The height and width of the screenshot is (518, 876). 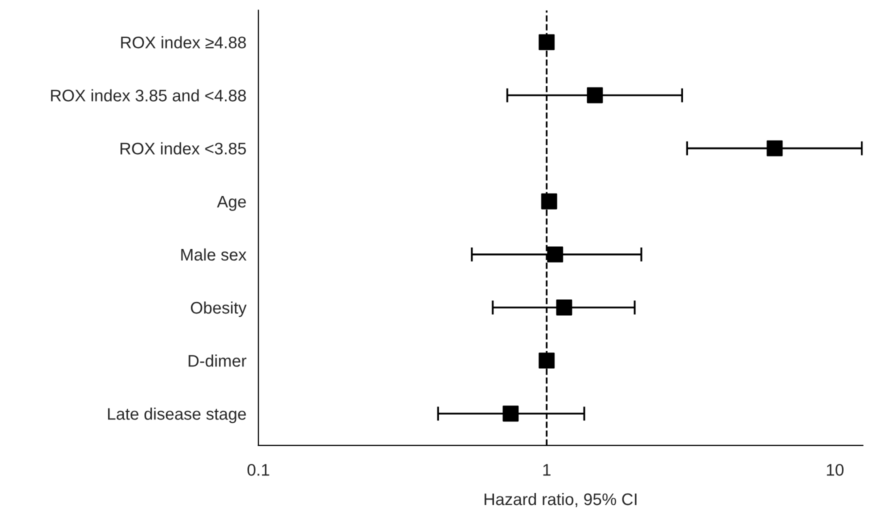 What do you see at coordinates (560, 500) in the screenshot?
I see `x-axis-title: Hazard ratio, 95% CI` at bounding box center [560, 500].